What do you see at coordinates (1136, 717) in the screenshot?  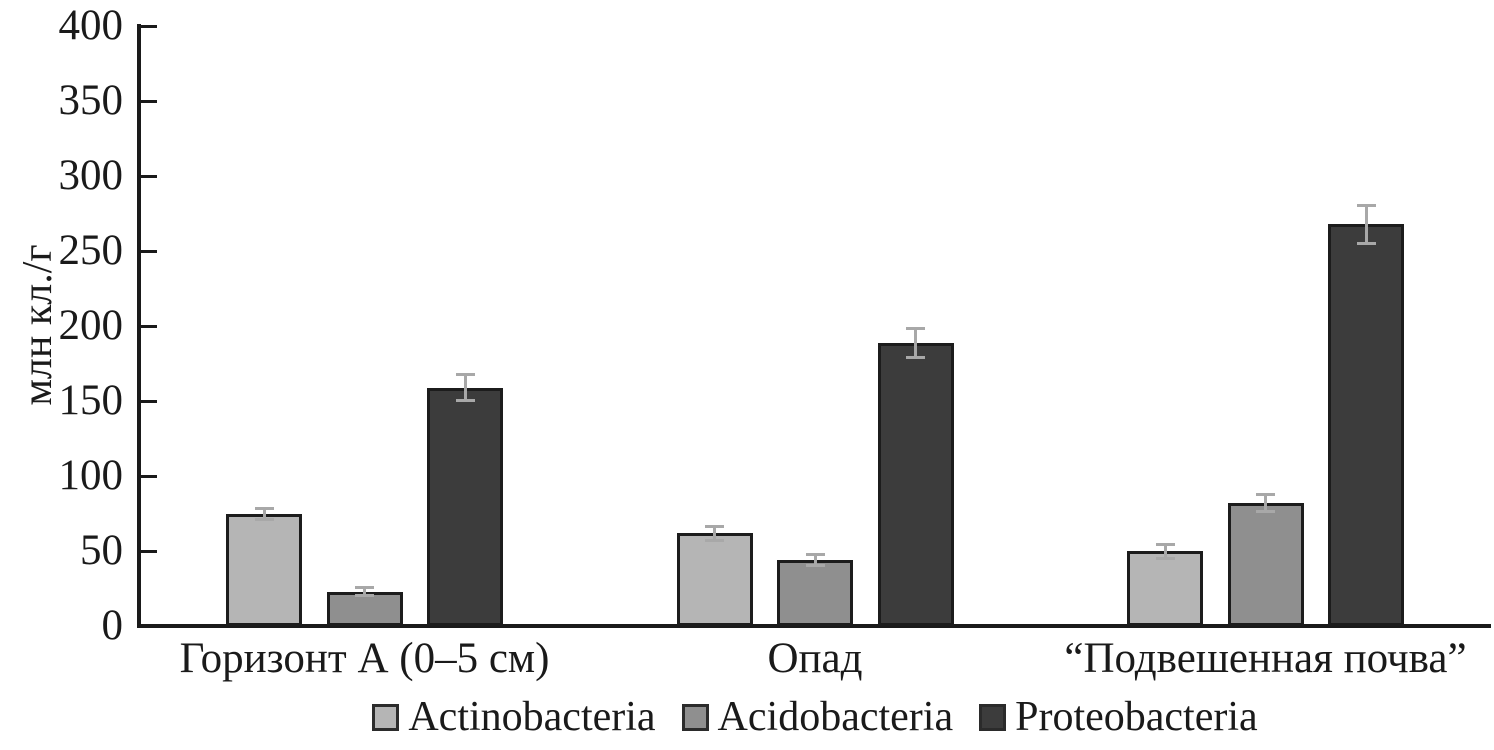 I see `legend-label-proteobacteria: Proteobacteria` at bounding box center [1136, 717].